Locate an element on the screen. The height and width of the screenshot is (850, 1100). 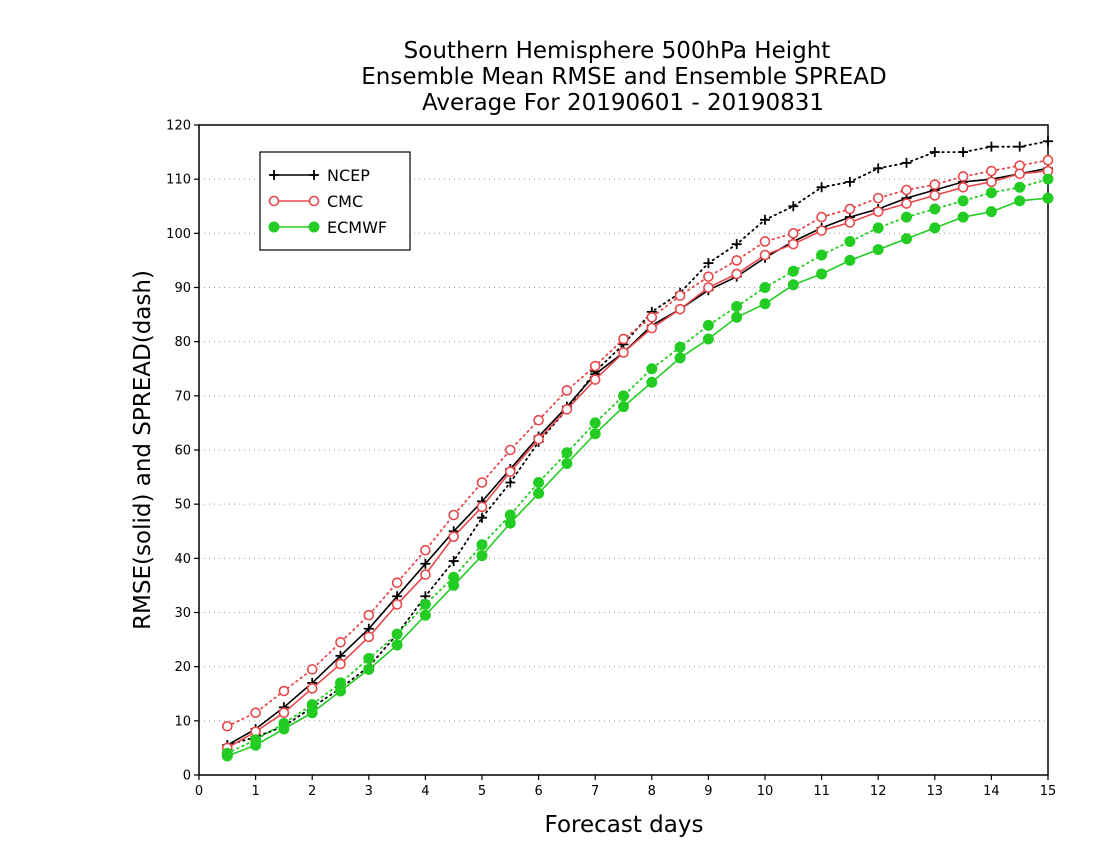
x-tick-label: 2 is located at coordinates (312, 791).